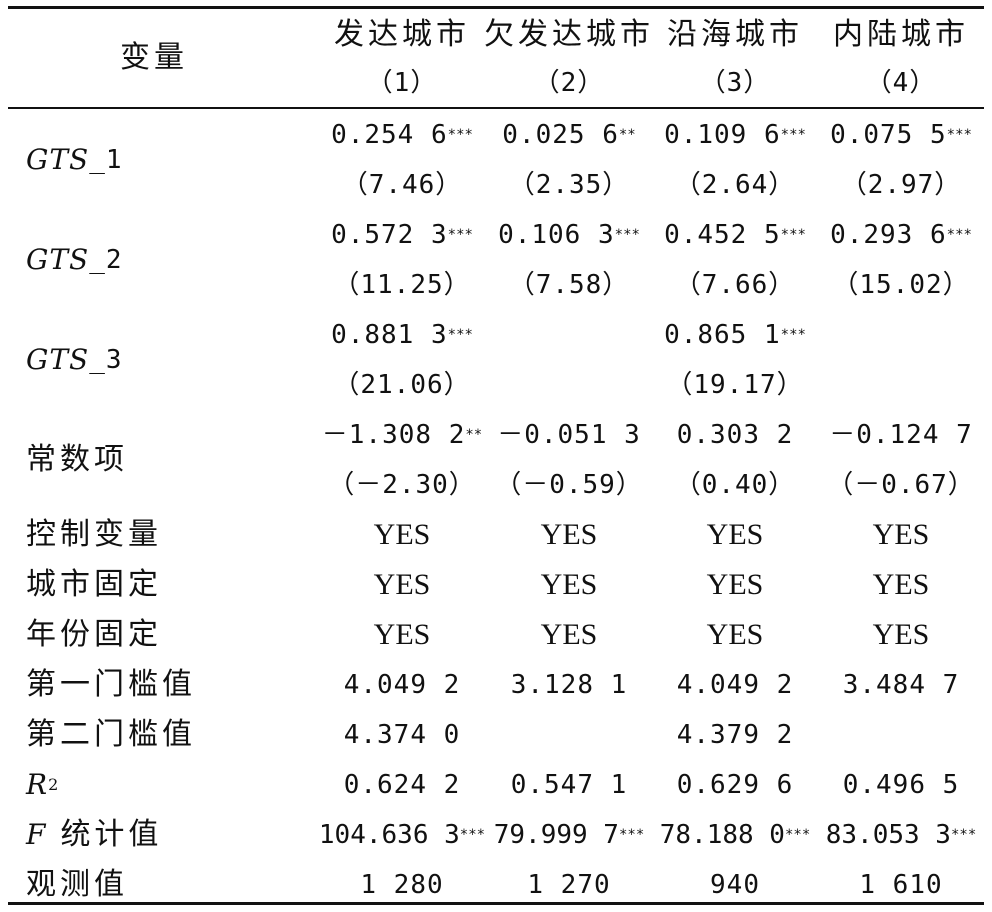 The height and width of the screenshot is (912, 992). I want to click on row-label-3: GTS _3, so click(74, 360).